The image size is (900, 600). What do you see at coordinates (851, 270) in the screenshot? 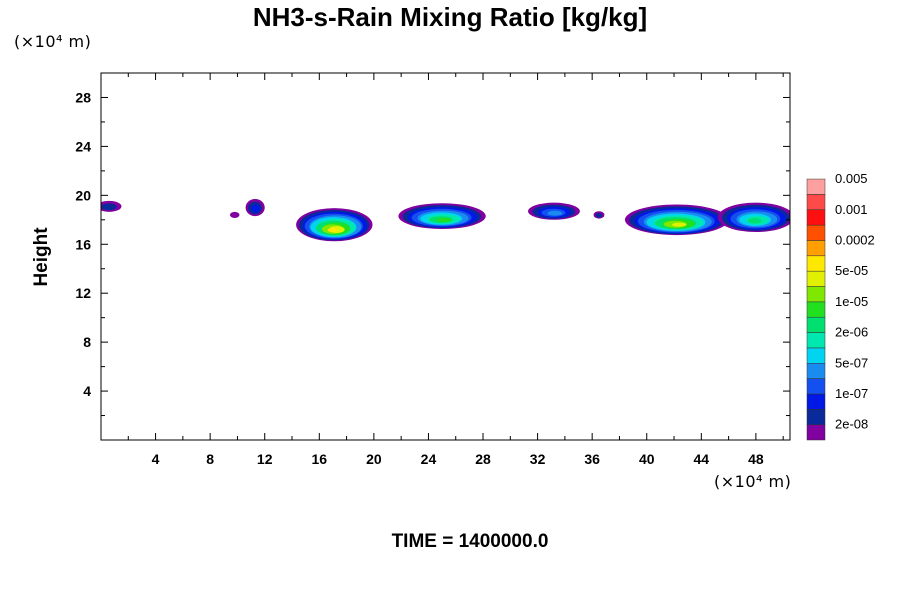
I see `colorbar-label: 5e-05` at bounding box center [851, 270].